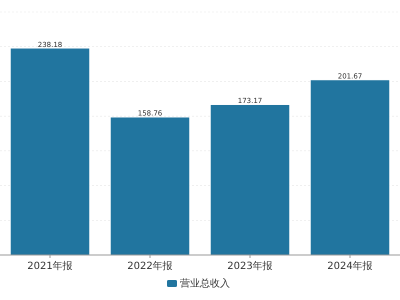 This screenshot has height=300, width=400. Describe the element at coordinates (350, 266) in the screenshot. I see `x-tick-label: 2024年报` at that location.